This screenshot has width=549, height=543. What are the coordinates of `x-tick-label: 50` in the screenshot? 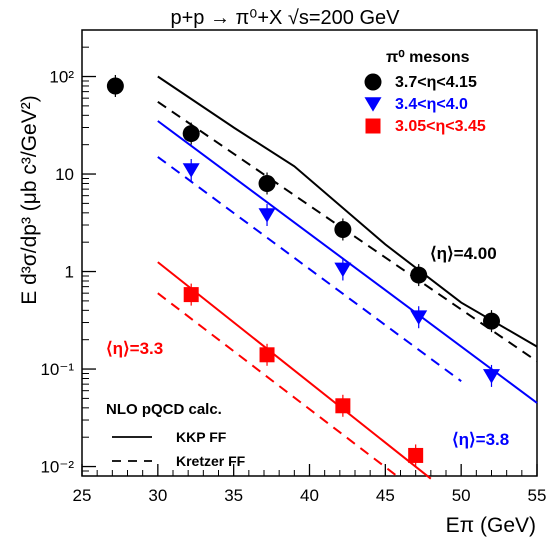 It's located at (461, 495).